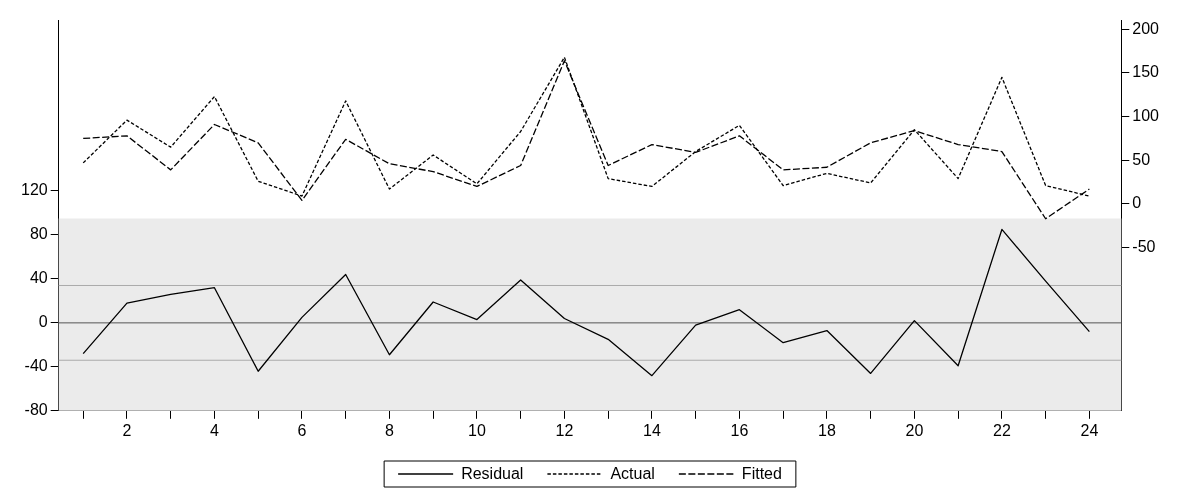  Describe the element at coordinates (826, 430) in the screenshot. I see `x-tick-label: 18` at that location.